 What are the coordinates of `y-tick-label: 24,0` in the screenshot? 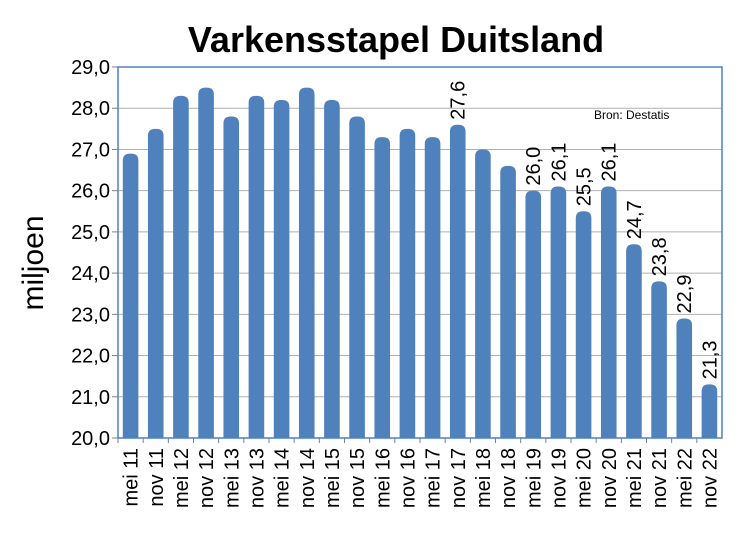 It's located at (90, 274).